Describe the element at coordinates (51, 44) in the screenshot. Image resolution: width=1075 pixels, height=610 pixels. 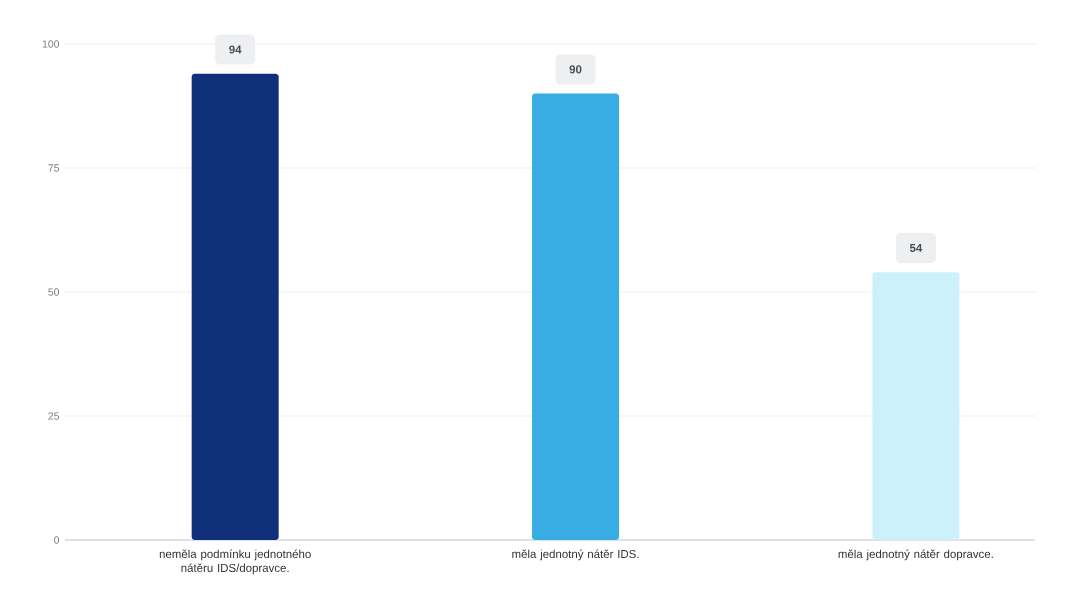
I see `y-tick-label: 100` at that location.